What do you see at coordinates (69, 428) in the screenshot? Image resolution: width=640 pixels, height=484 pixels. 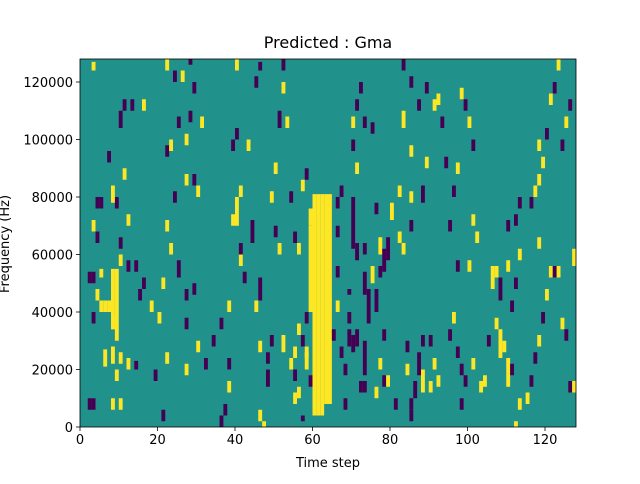 I see `y-tick-label: 0` at bounding box center [69, 428].